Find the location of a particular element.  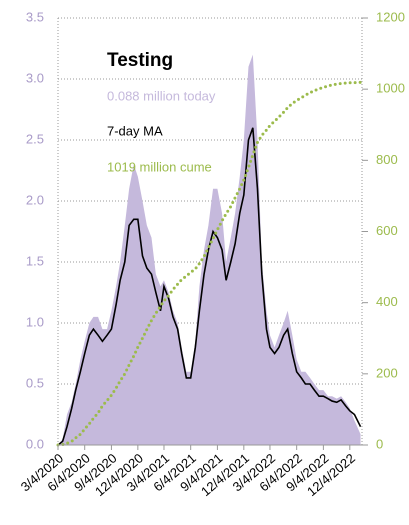

y-tick-label: 2.0 is located at coordinates (35, 199).